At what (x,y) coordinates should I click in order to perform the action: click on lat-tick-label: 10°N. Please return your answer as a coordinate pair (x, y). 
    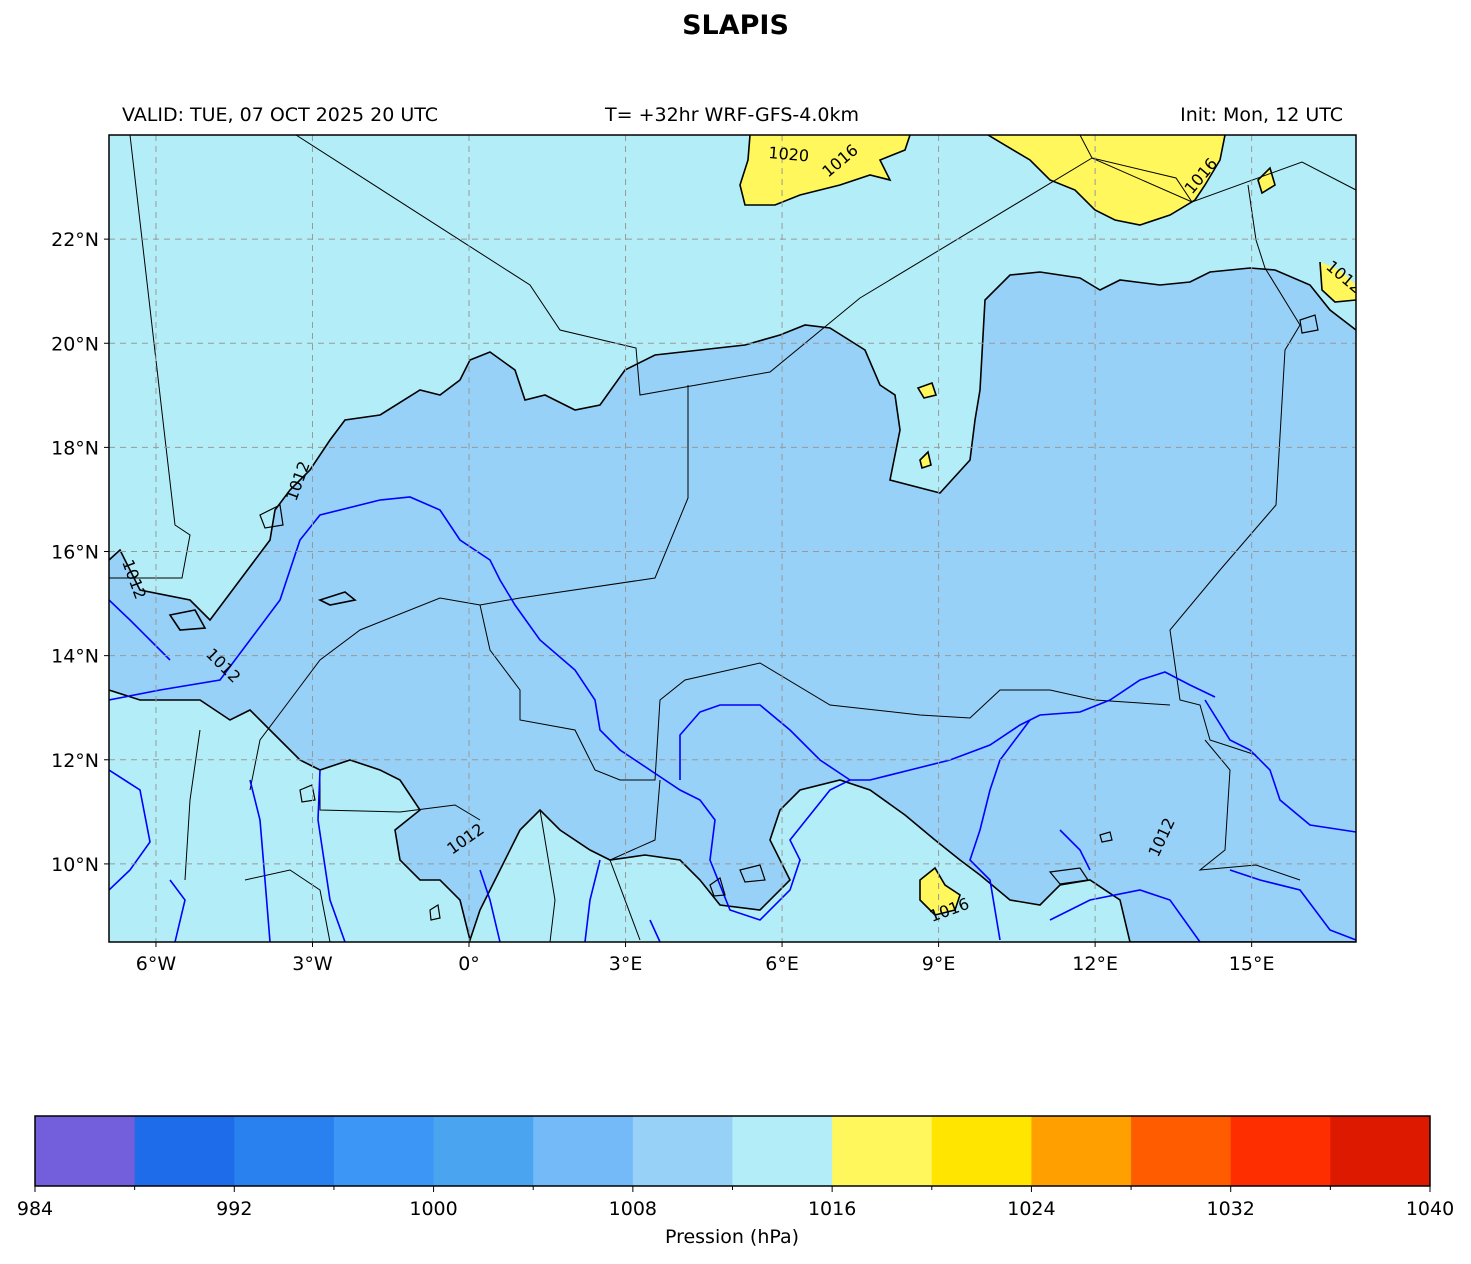
    Looking at the image, I should click on (75, 865).